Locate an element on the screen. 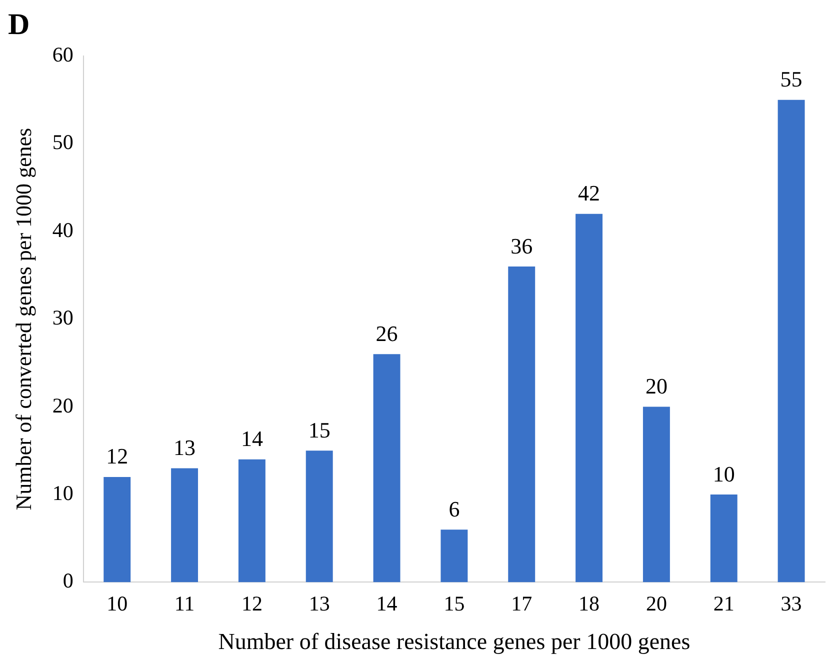 Image resolution: width=835 pixels, height=669 pixels. y-tick-label: 0 is located at coordinates (68, 580).